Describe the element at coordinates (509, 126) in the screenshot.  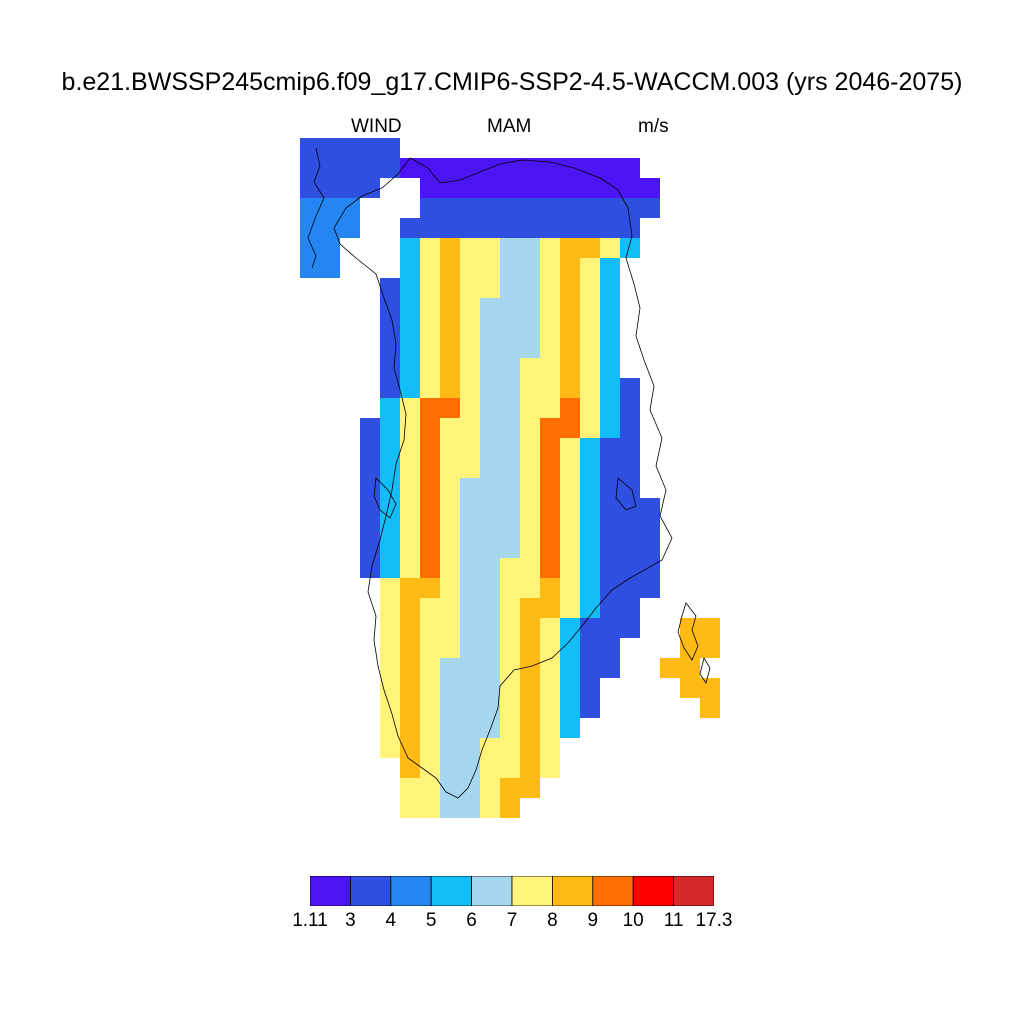
I see `season-label: MAM` at that location.